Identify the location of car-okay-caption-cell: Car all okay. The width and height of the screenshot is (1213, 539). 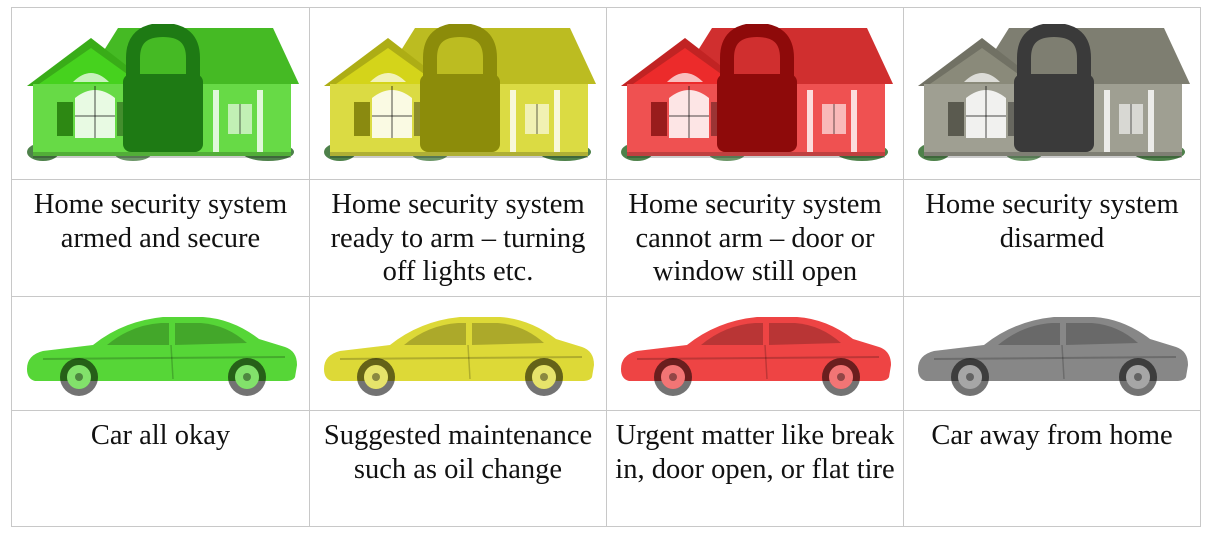
(161, 469).